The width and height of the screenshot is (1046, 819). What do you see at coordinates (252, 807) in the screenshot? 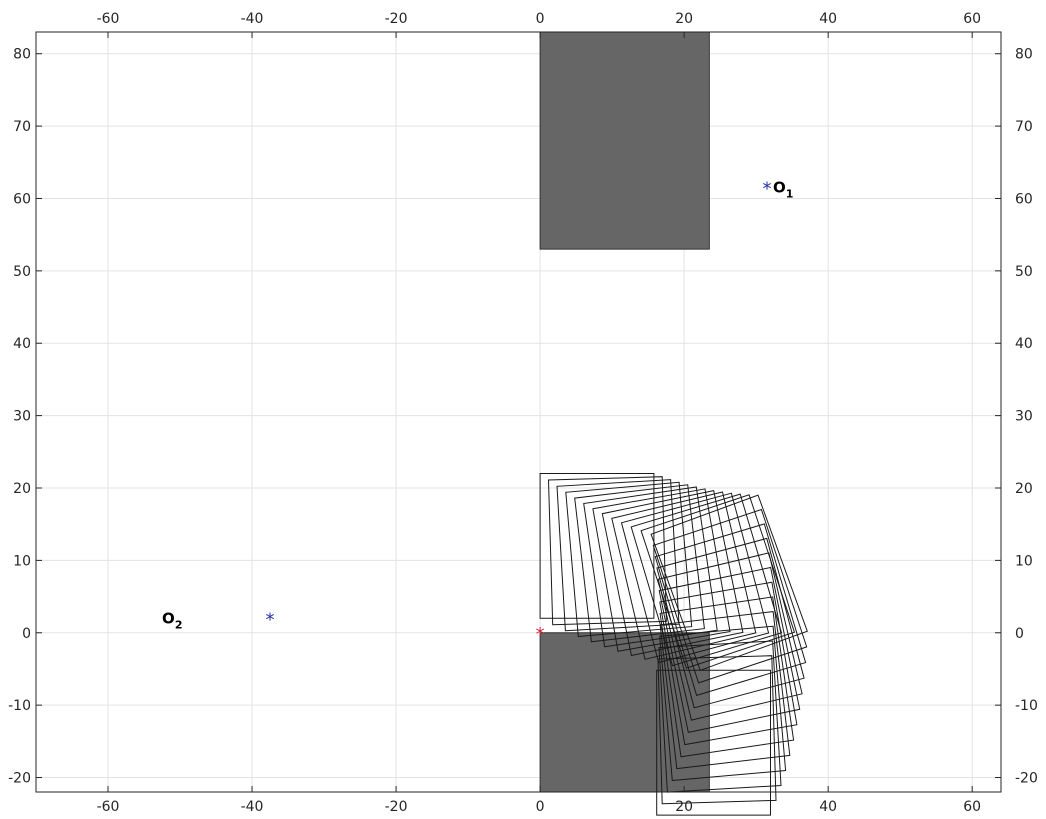
I see `x-tick-label-bottom: -40` at bounding box center [252, 807].